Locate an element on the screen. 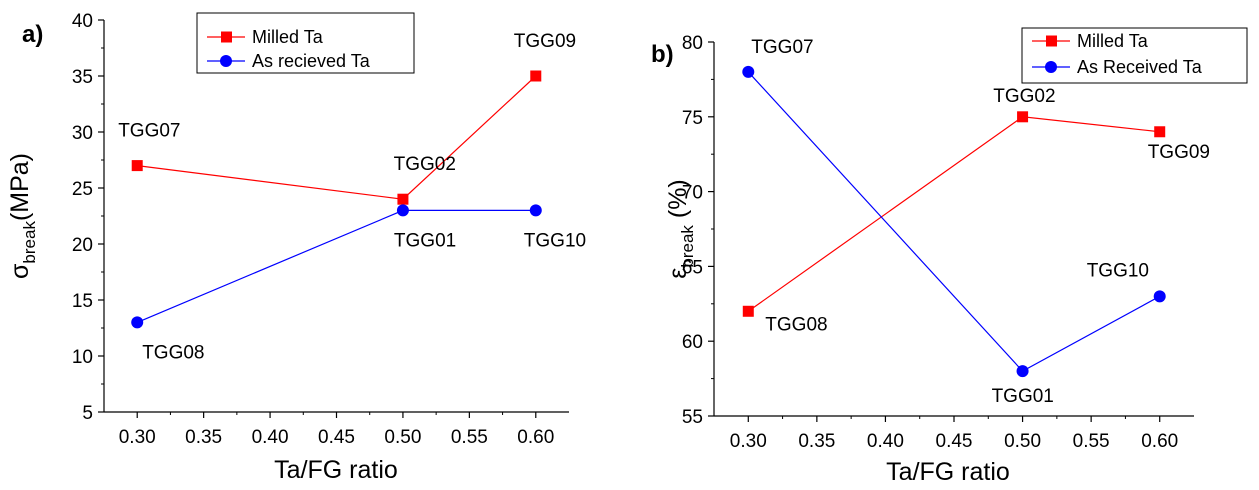 The image size is (1259, 490). series-as-recieved-ta: TGG08 TGG01 TGG10 is located at coordinates (358, 283).